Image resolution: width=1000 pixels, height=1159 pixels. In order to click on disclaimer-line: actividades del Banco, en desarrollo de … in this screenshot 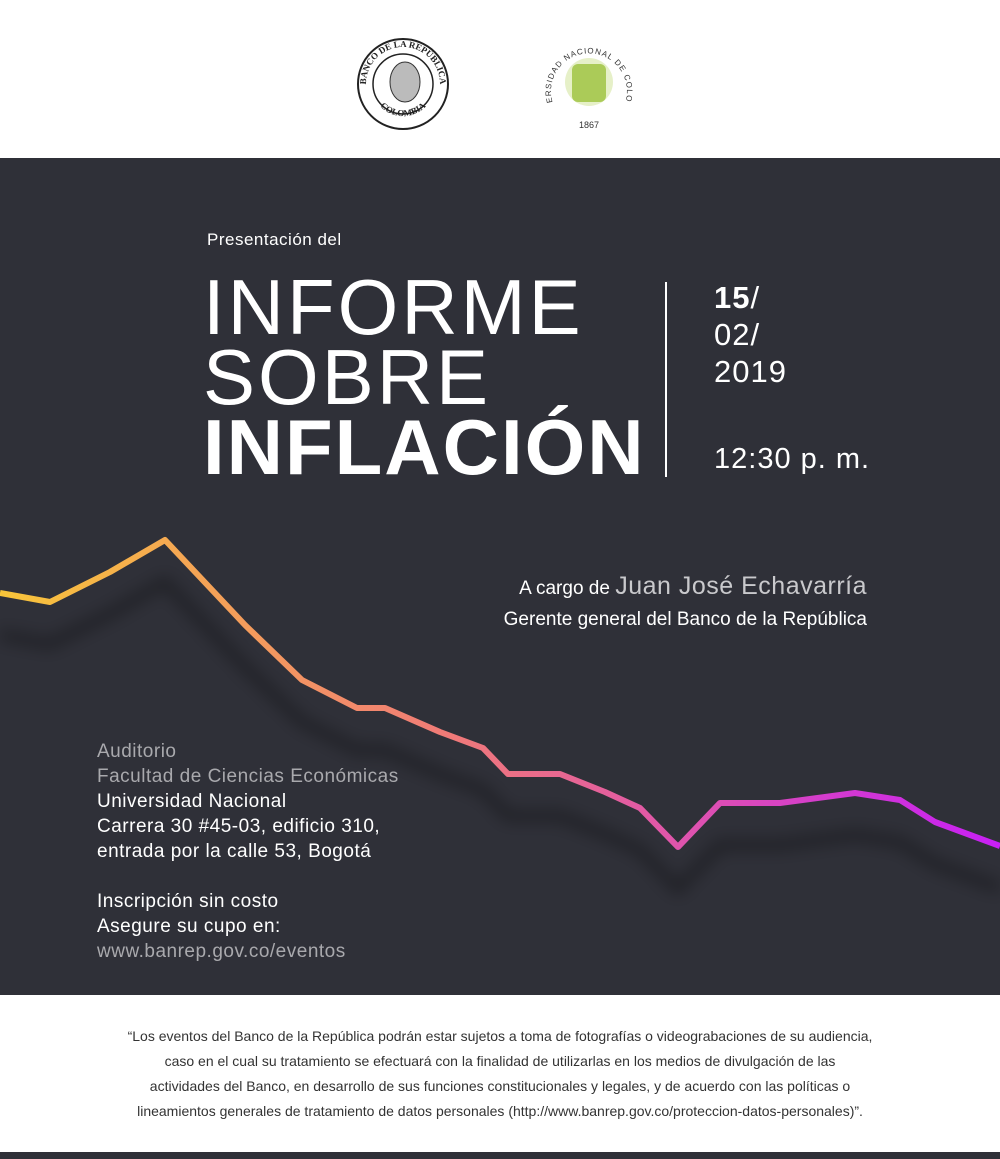, I will do `click(500, 1086)`.